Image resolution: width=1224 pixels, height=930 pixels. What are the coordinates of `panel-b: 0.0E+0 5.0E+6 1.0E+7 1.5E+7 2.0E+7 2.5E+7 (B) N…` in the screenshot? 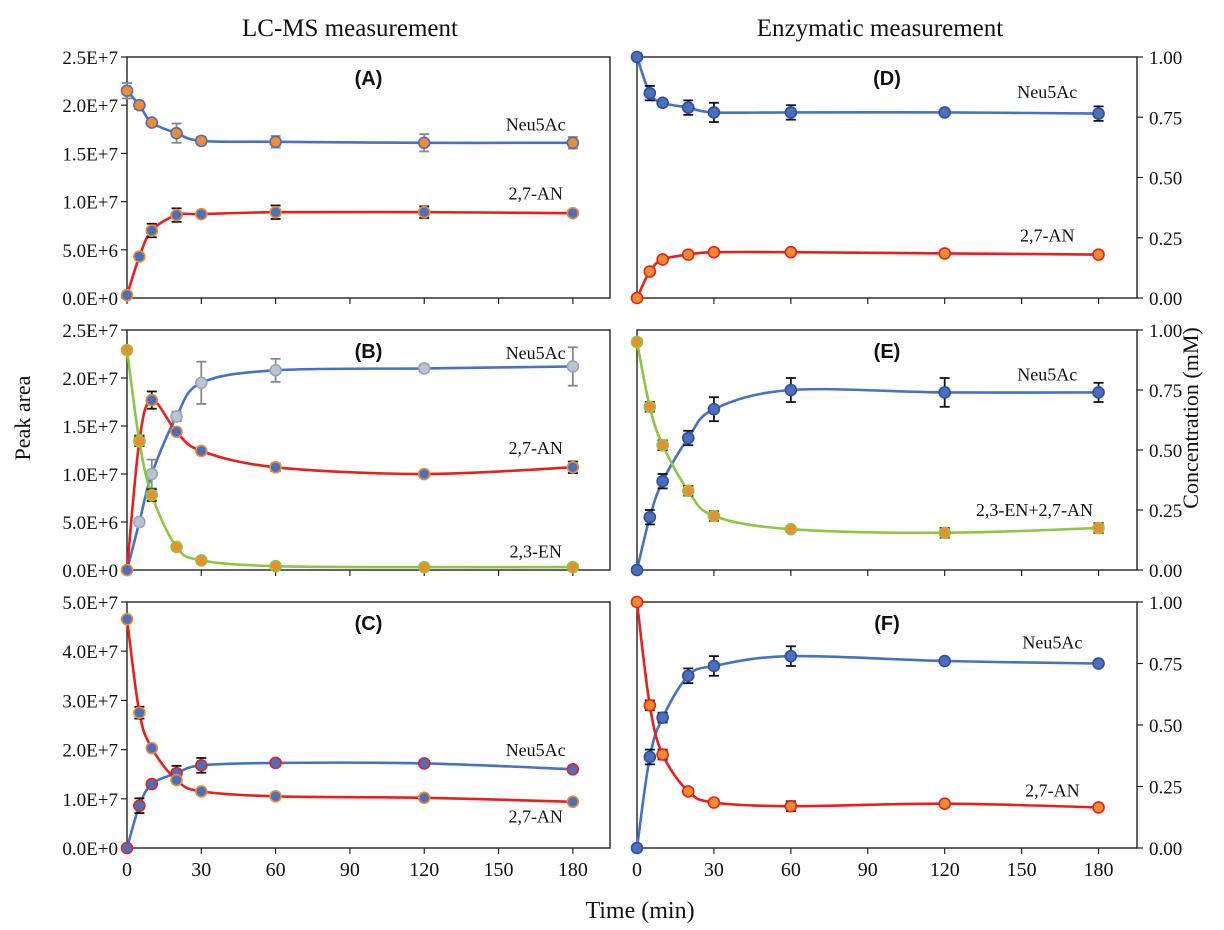 It's located at (336, 451).